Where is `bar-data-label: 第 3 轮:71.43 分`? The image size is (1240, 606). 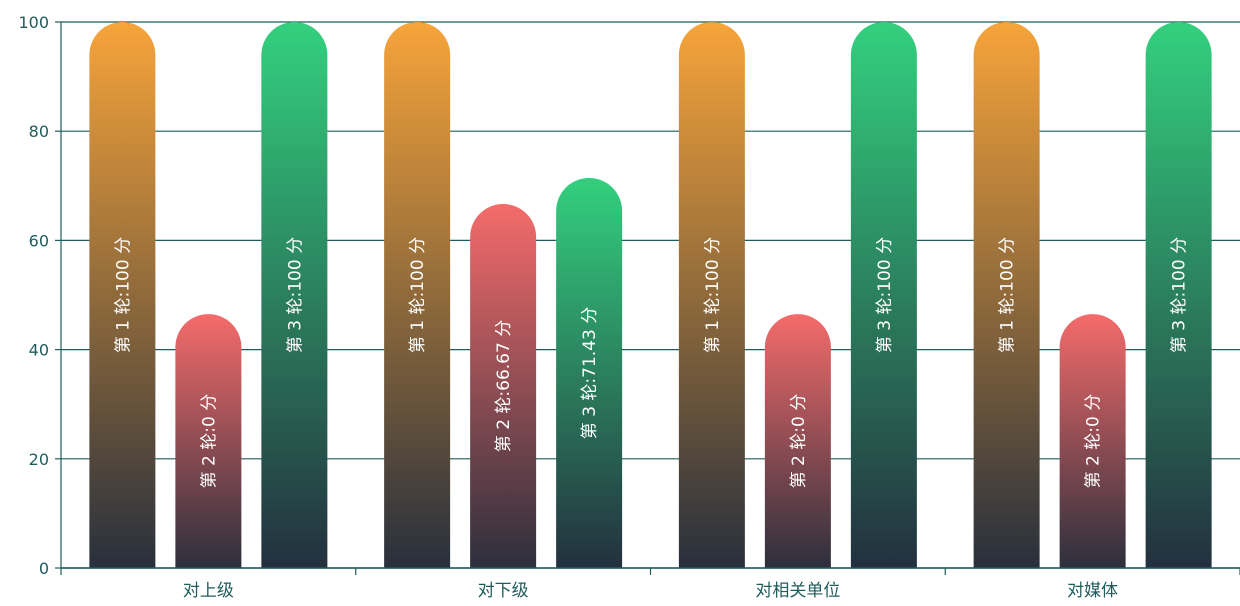
bar-data-label: 第 3 轮:71.43 分 is located at coordinates (590, 373).